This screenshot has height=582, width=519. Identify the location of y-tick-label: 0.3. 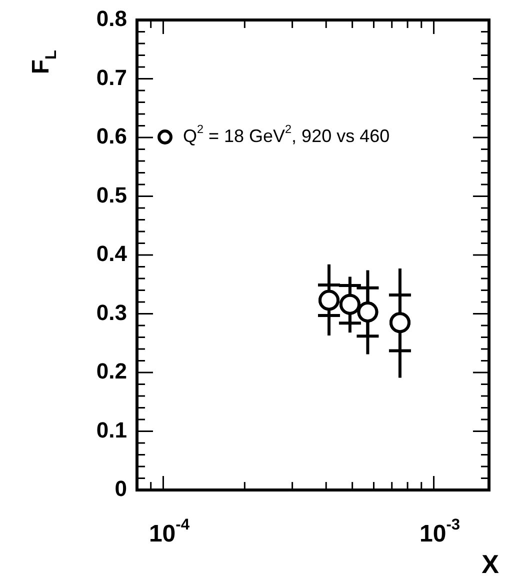
(112, 312).